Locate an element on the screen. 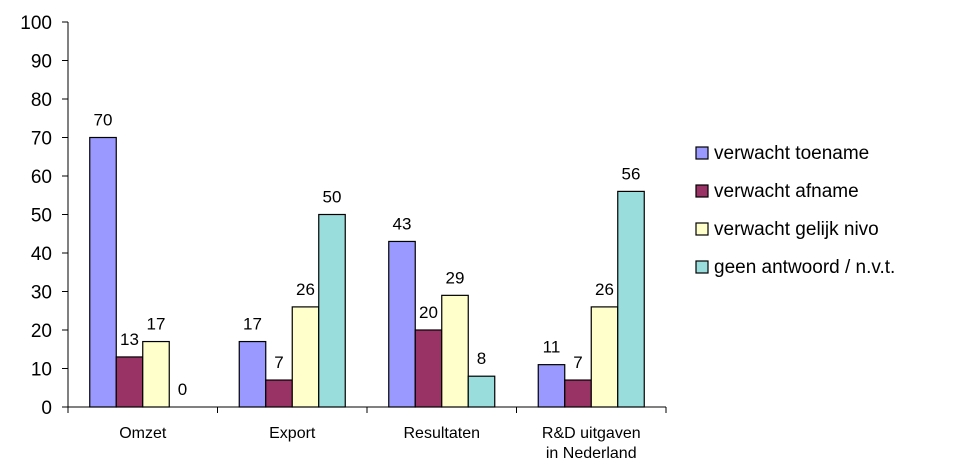 The image size is (962, 472). data-label: 70 is located at coordinates (103, 120).